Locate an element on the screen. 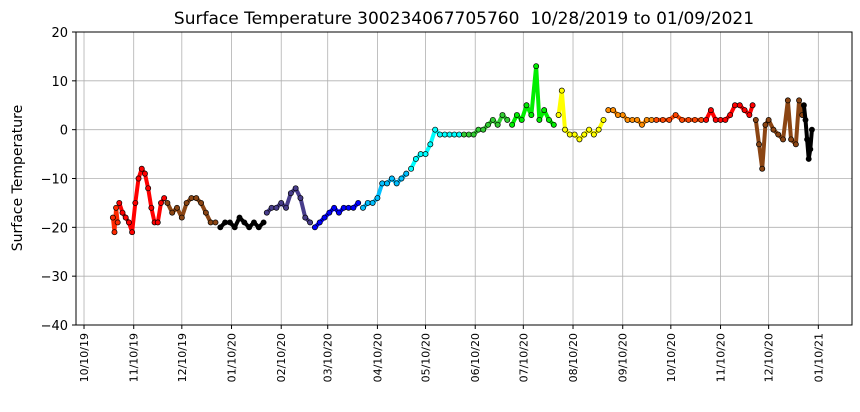  x-tick-label: 02/10/20 is located at coordinates (281, 357).